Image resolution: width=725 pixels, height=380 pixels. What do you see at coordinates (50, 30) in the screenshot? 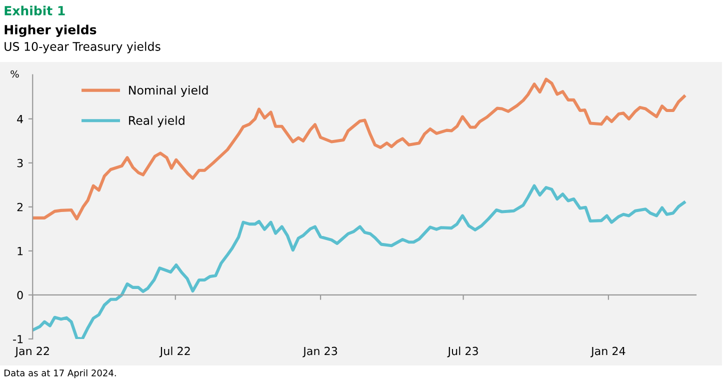
I see `chart-title: Higher yields` at bounding box center [50, 30].